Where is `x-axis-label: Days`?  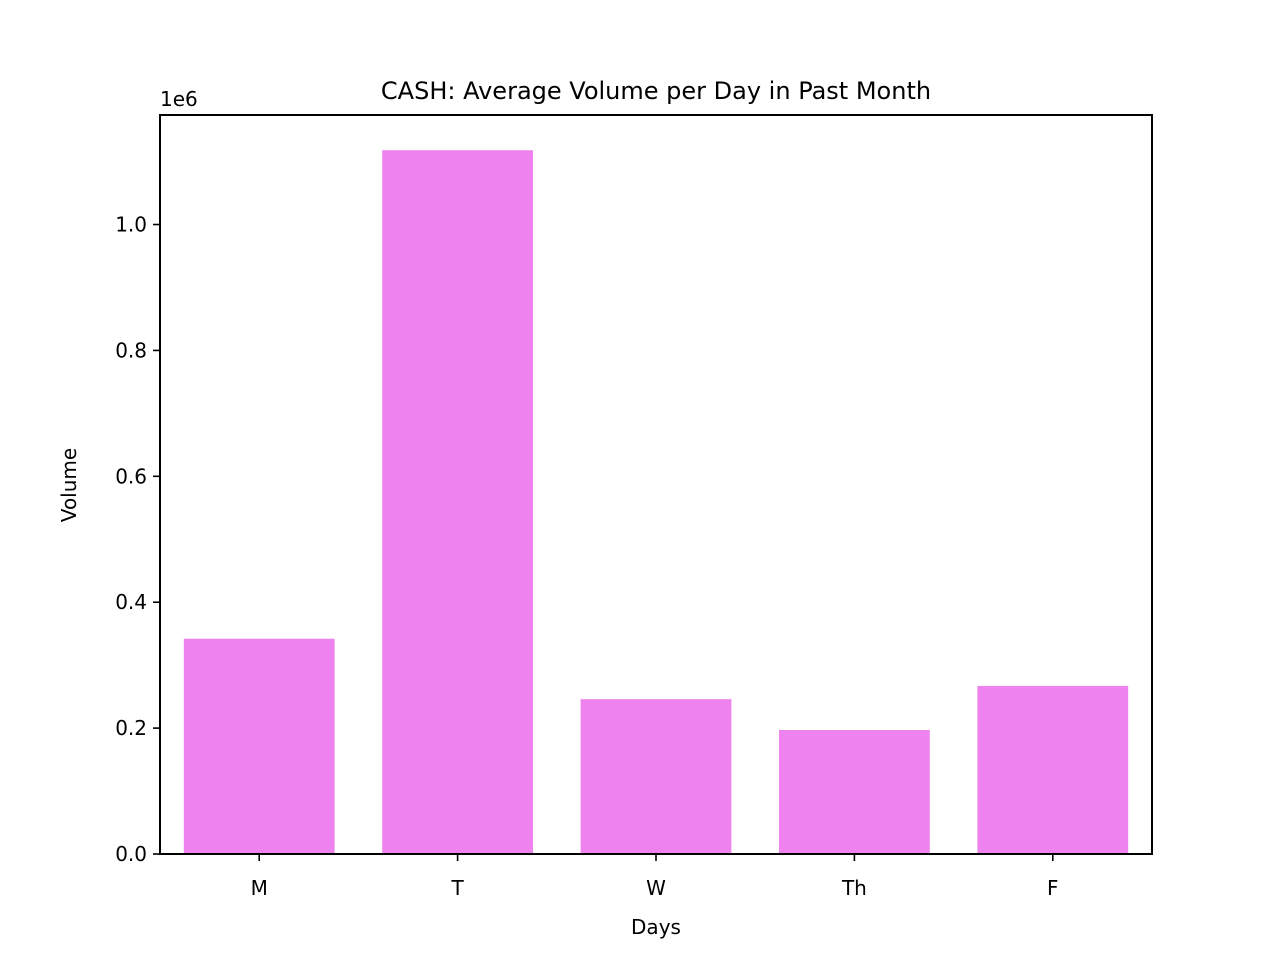
x-axis-label: Days is located at coordinates (656, 927).